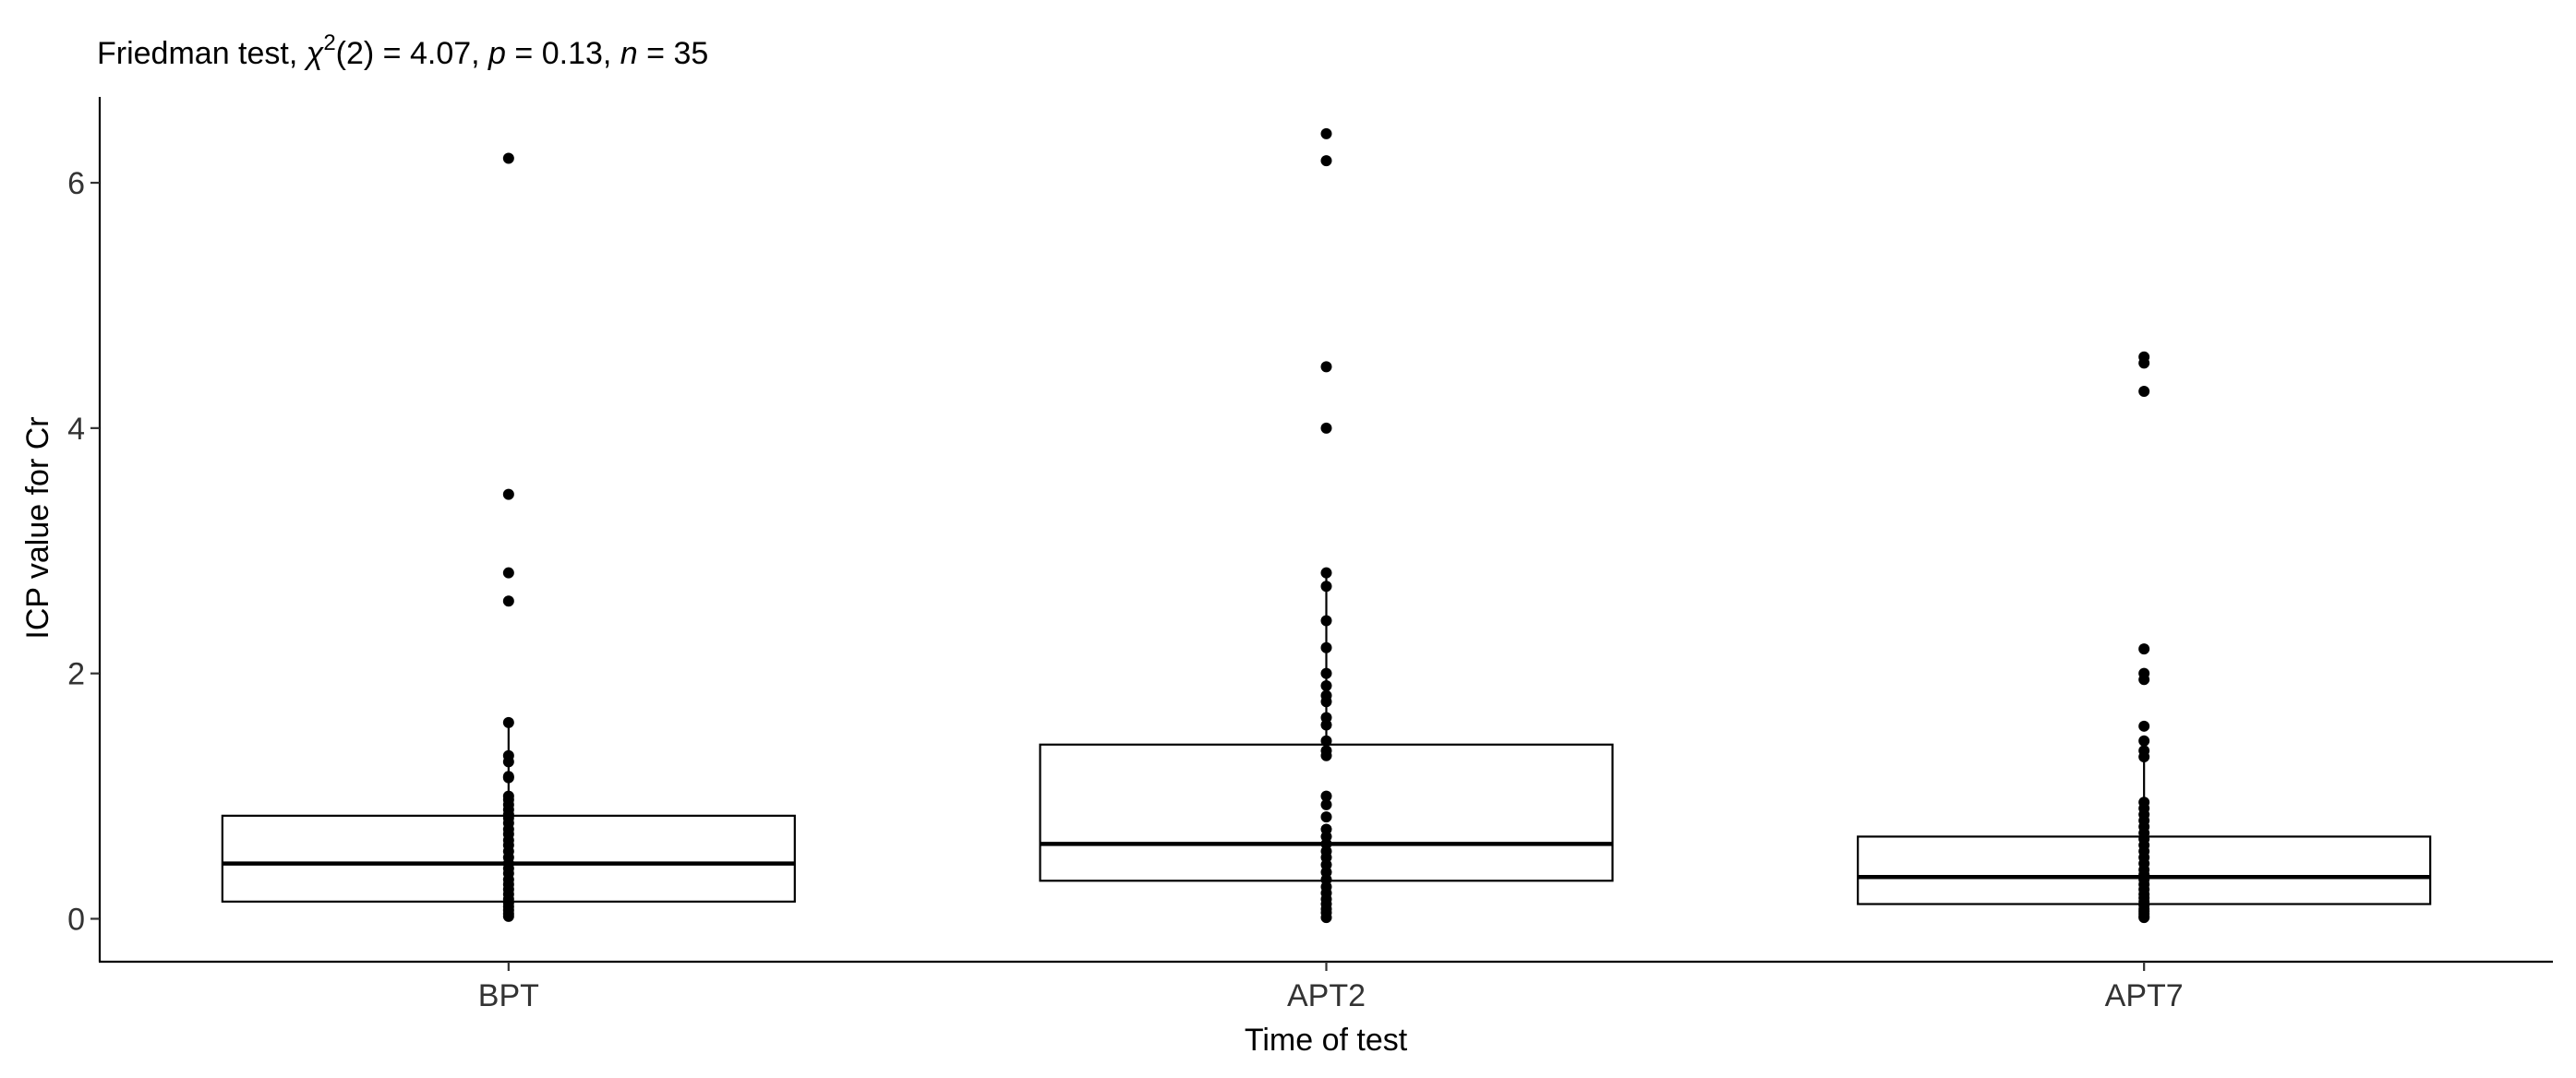 This screenshot has width=2576, height=1078. I want to click on y-tick-label: 6, so click(76, 183).